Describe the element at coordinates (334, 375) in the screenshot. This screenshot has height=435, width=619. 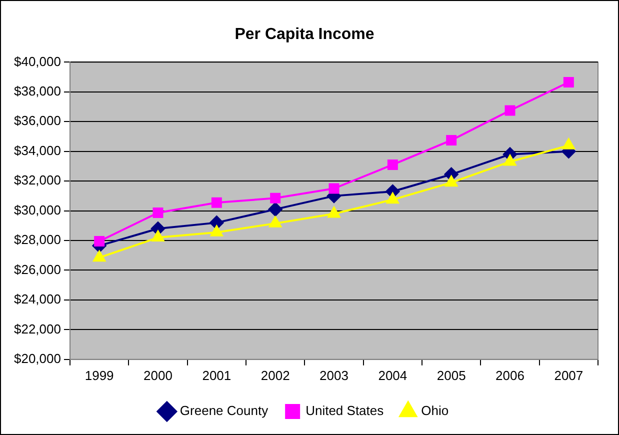
I see `x-tick-label: 2003` at that location.